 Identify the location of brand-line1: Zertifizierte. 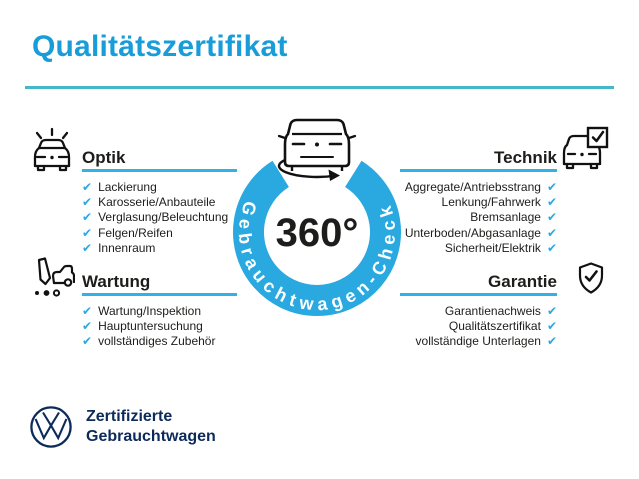
(129, 416).